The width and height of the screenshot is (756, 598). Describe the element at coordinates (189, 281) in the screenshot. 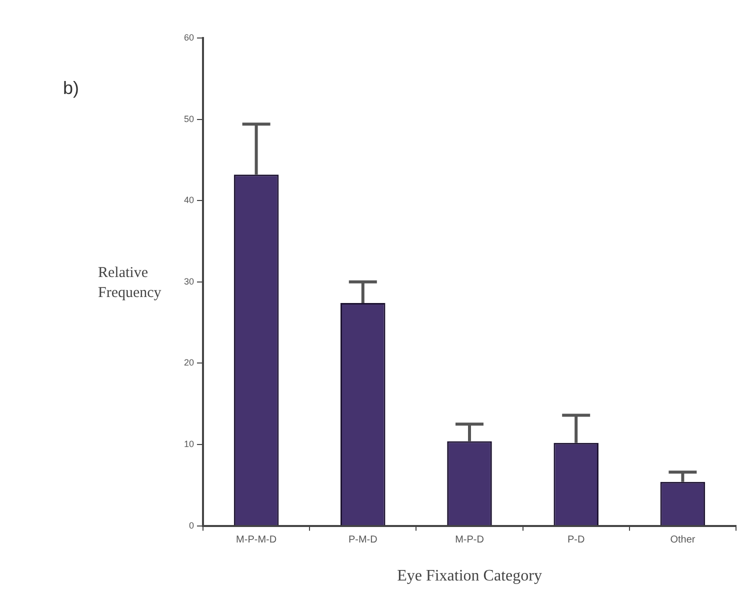

I see `y-tick-label: 30` at that location.